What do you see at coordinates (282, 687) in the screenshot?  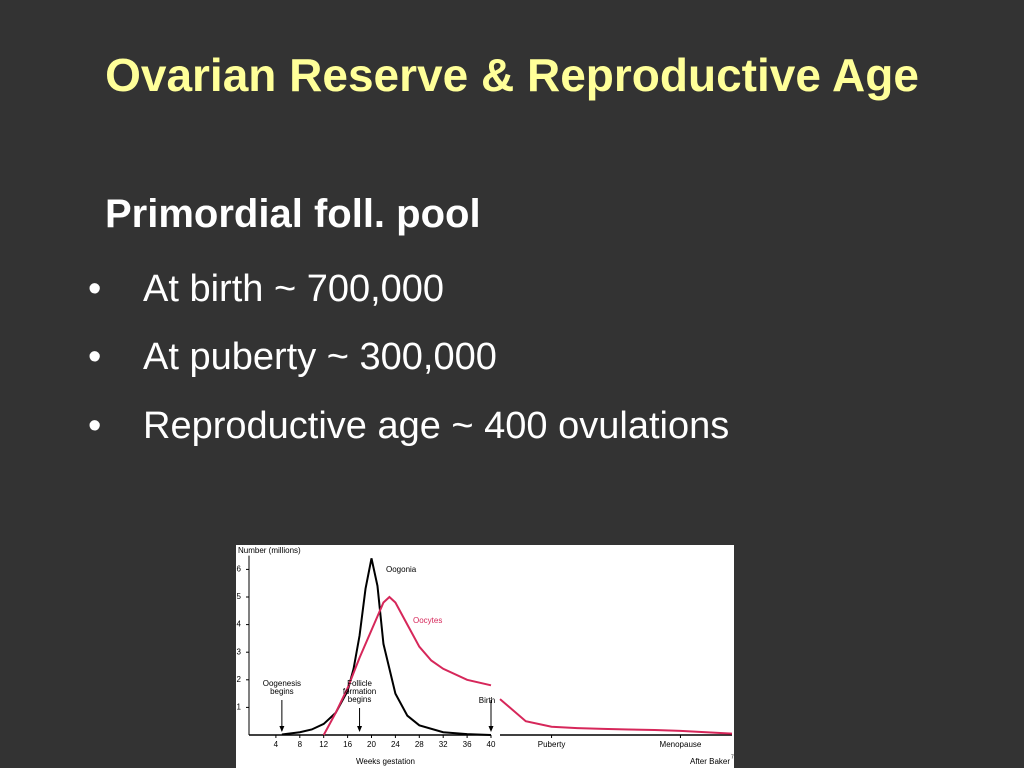 I see `annotation: Oogenesis begins` at bounding box center [282, 687].